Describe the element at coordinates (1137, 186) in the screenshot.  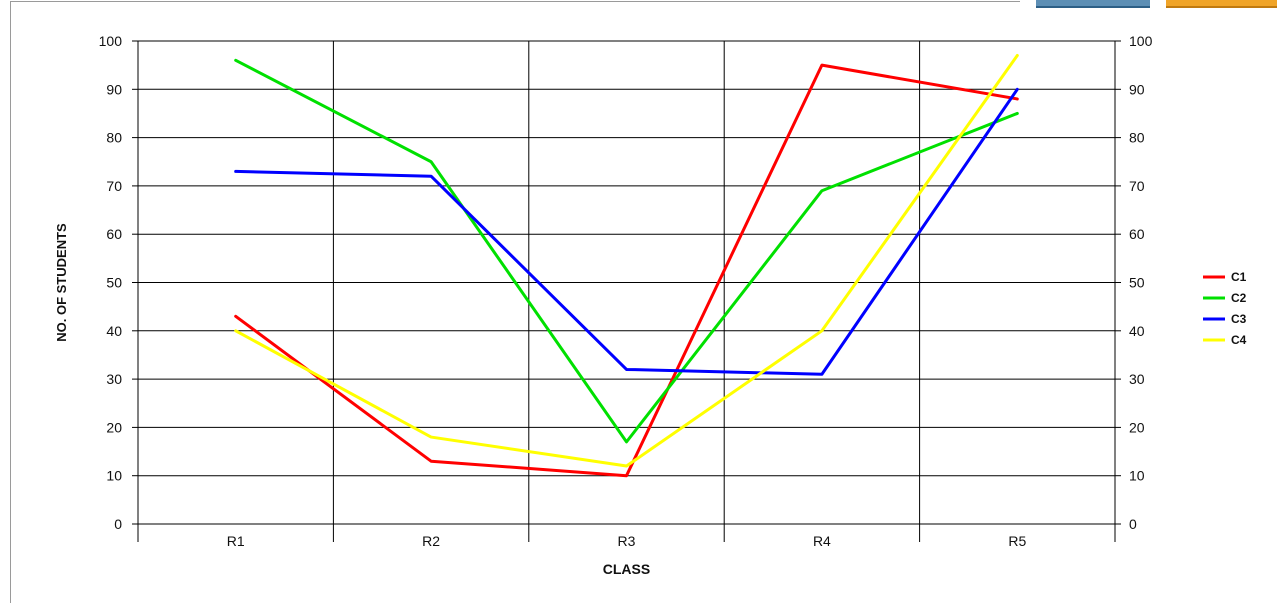
I see `y-tick-label-right: 70` at that location.